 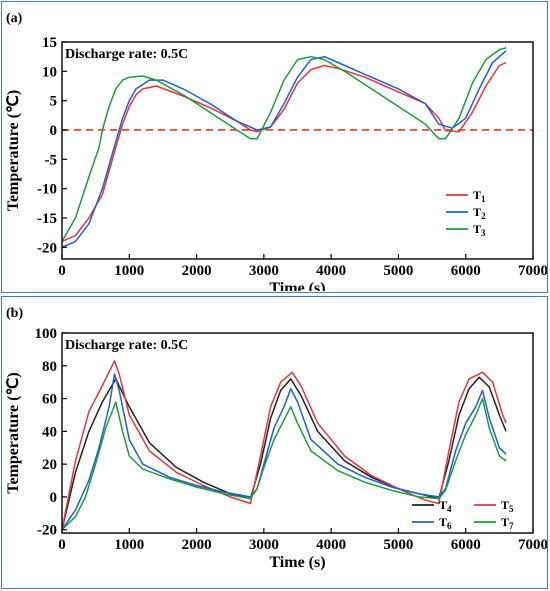 What do you see at coordinates (49, 367) in the screenshot?
I see `y-tick-label: 80` at bounding box center [49, 367].